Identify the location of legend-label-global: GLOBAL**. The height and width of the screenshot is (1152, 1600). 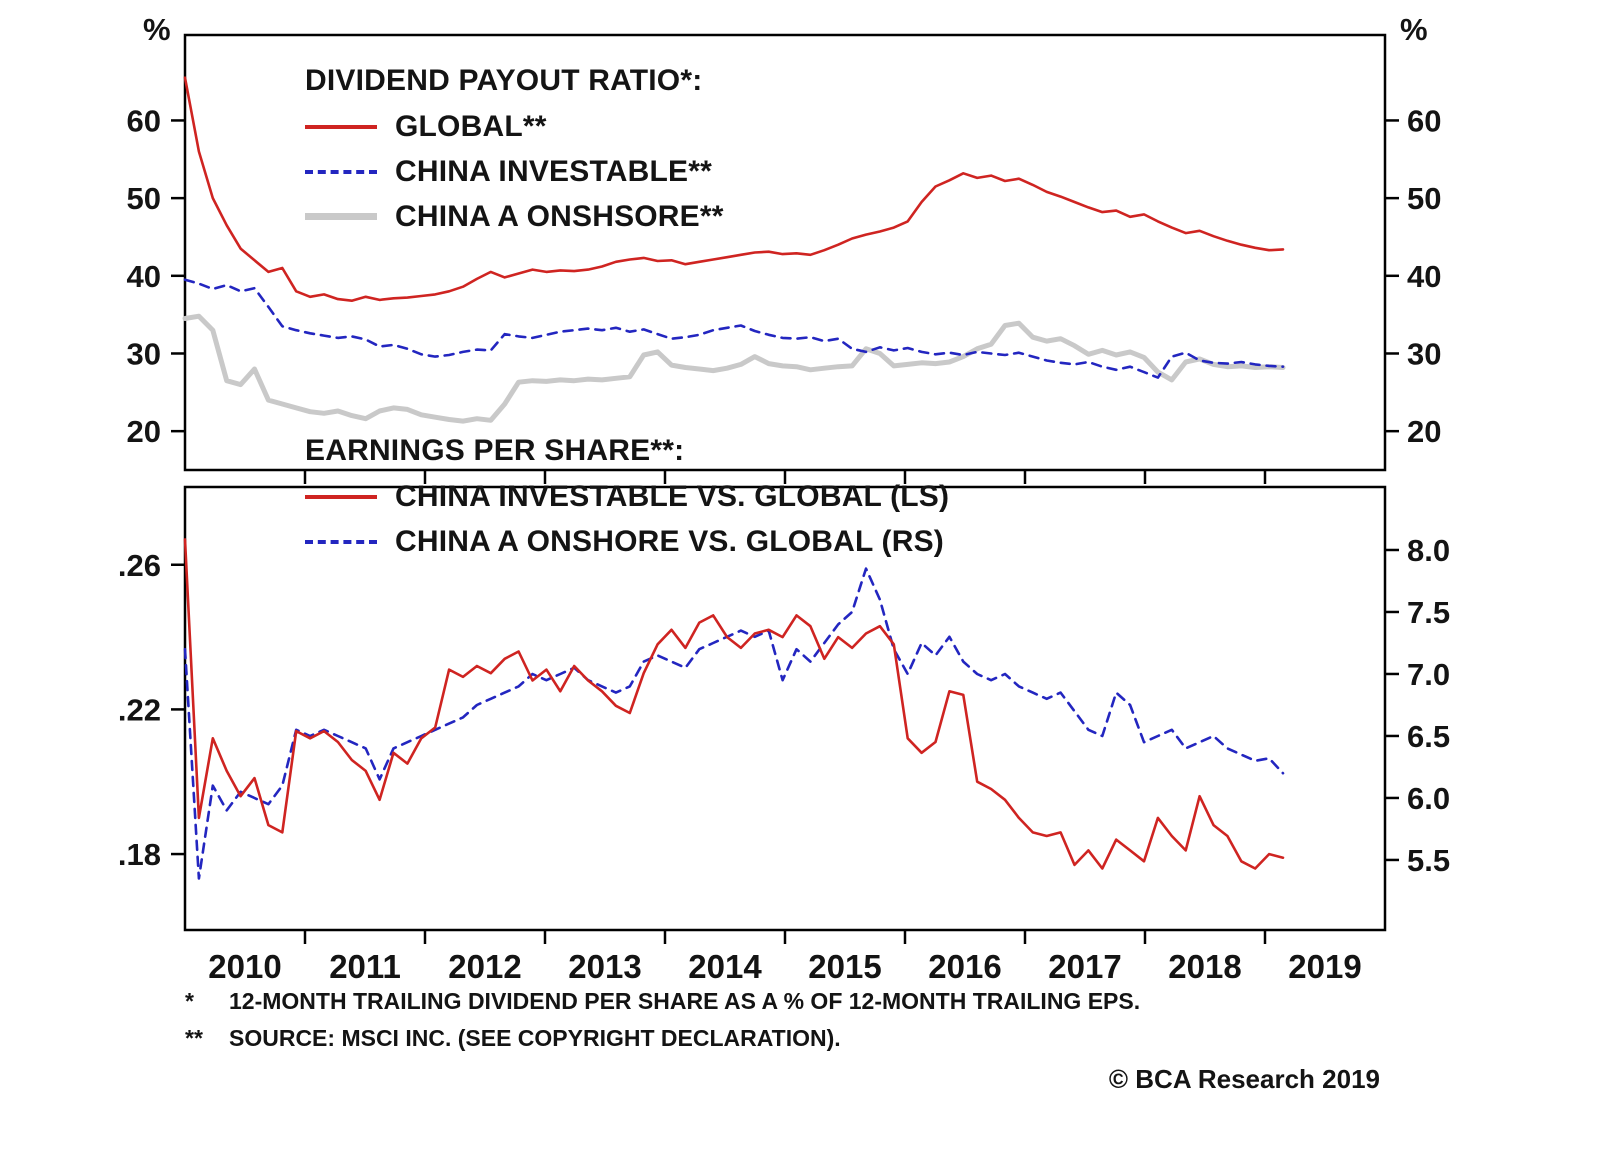
(471, 126).